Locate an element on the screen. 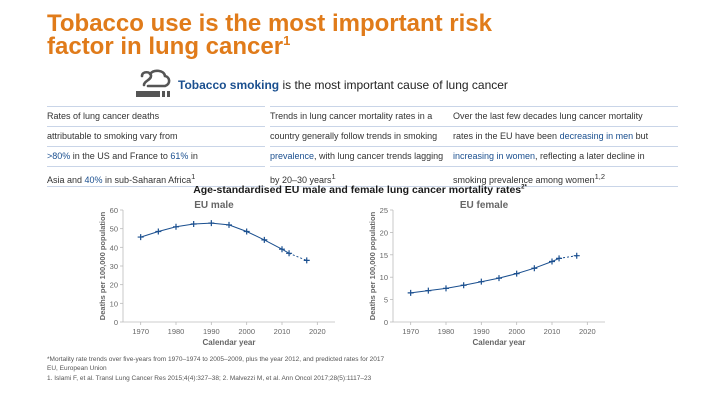 The width and height of the screenshot is (720, 405). fact-row: Rates of lung cancer deaths is located at coordinates (156, 116).